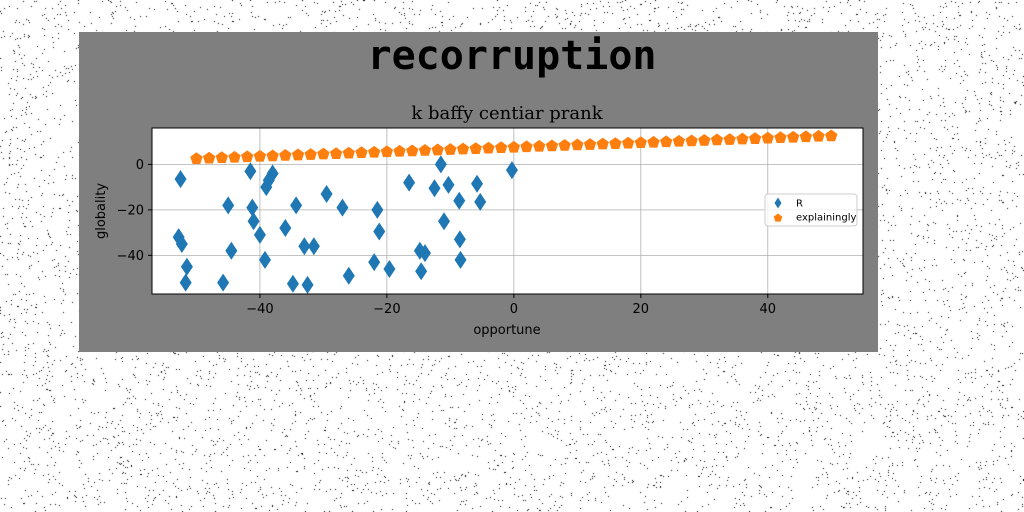  What do you see at coordinates (130, 210) in the screenshot?
I see `y-tick-label: −20` at bounding box center [130, 210].